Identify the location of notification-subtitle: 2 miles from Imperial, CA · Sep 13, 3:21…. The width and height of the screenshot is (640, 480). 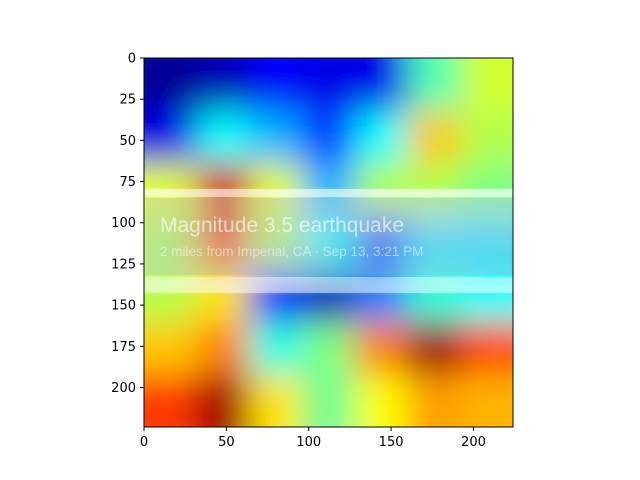
(291, 251).